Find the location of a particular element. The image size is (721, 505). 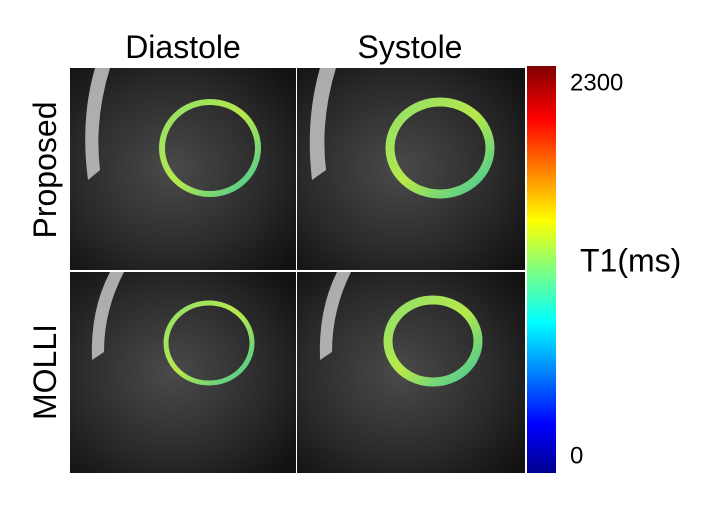

column-header: Systole is located at coordinates (410, 47).